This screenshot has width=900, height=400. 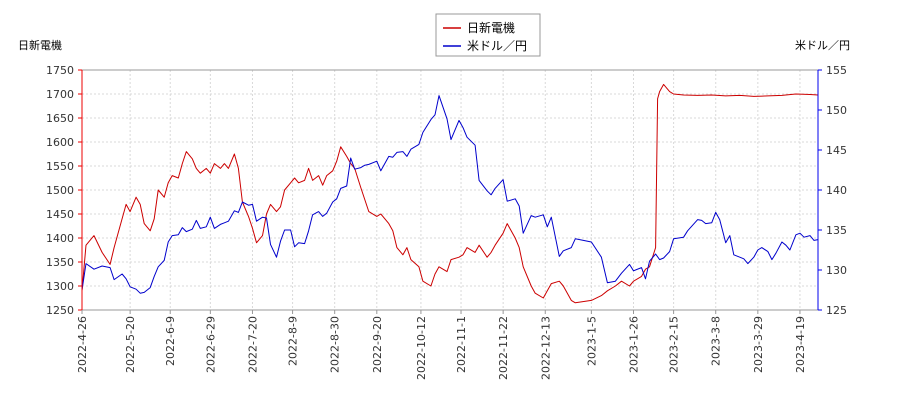 What do you see at coordinates (758, 344) in the screenshot?
I see `x-tick-label: 2023-3-29` at bounding box center [758, 344].